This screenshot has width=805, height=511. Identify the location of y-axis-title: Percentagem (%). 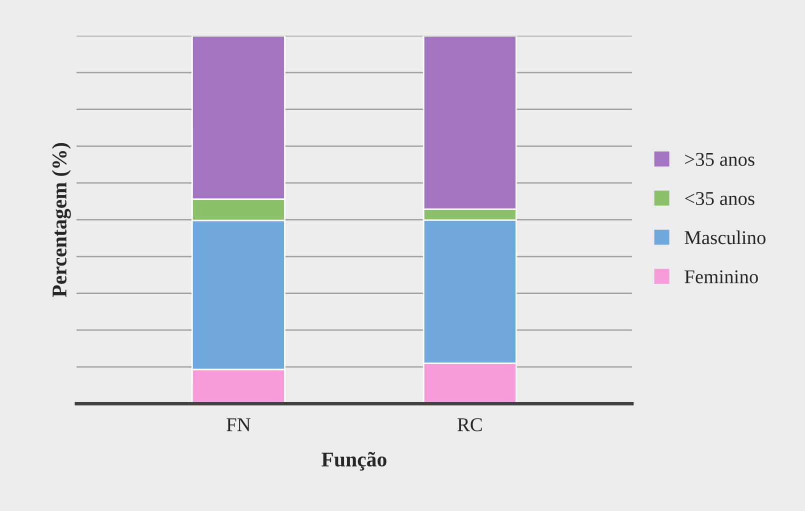
(61, 220).